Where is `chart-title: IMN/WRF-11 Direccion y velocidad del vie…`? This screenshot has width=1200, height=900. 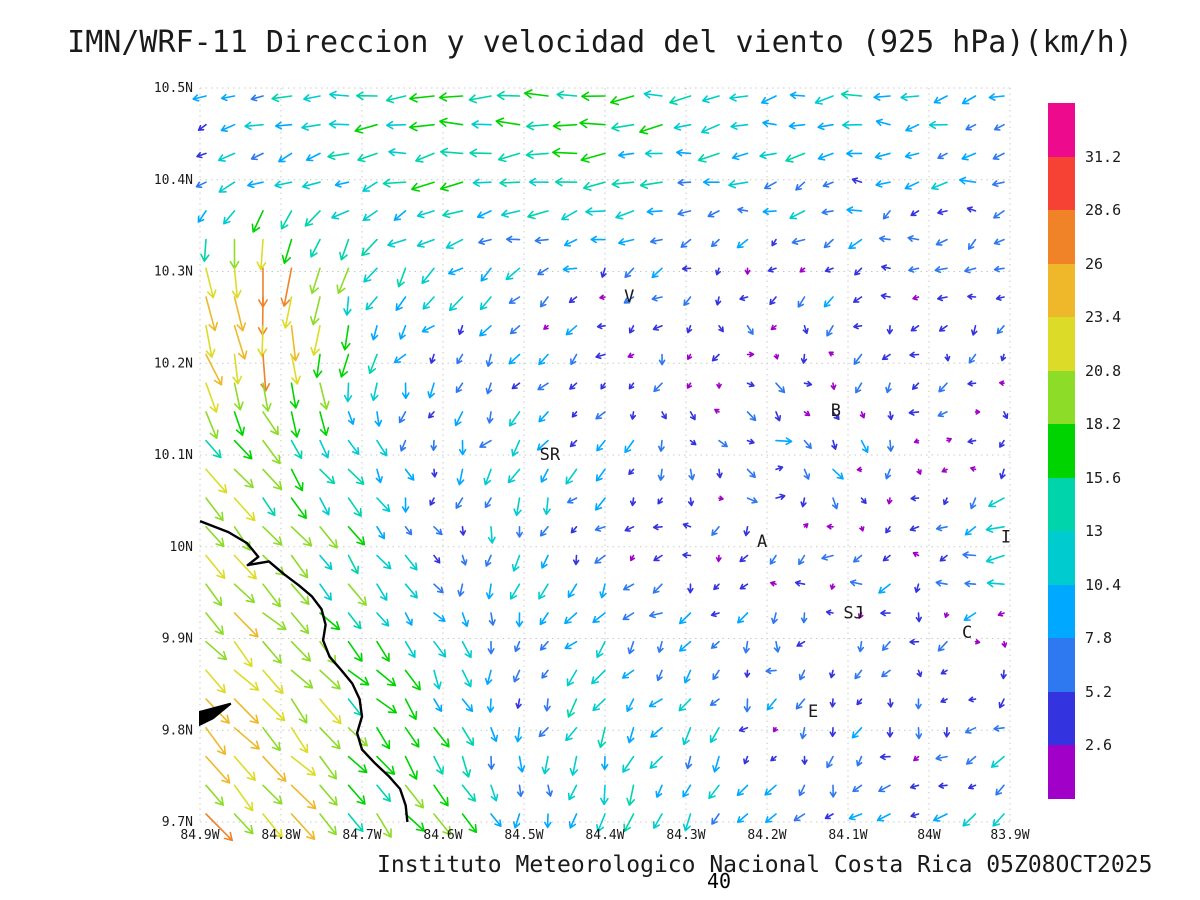
chart-title: IMN/WRF-11 Direccion y velocidad del vie… is located at coordinates (600, 42).